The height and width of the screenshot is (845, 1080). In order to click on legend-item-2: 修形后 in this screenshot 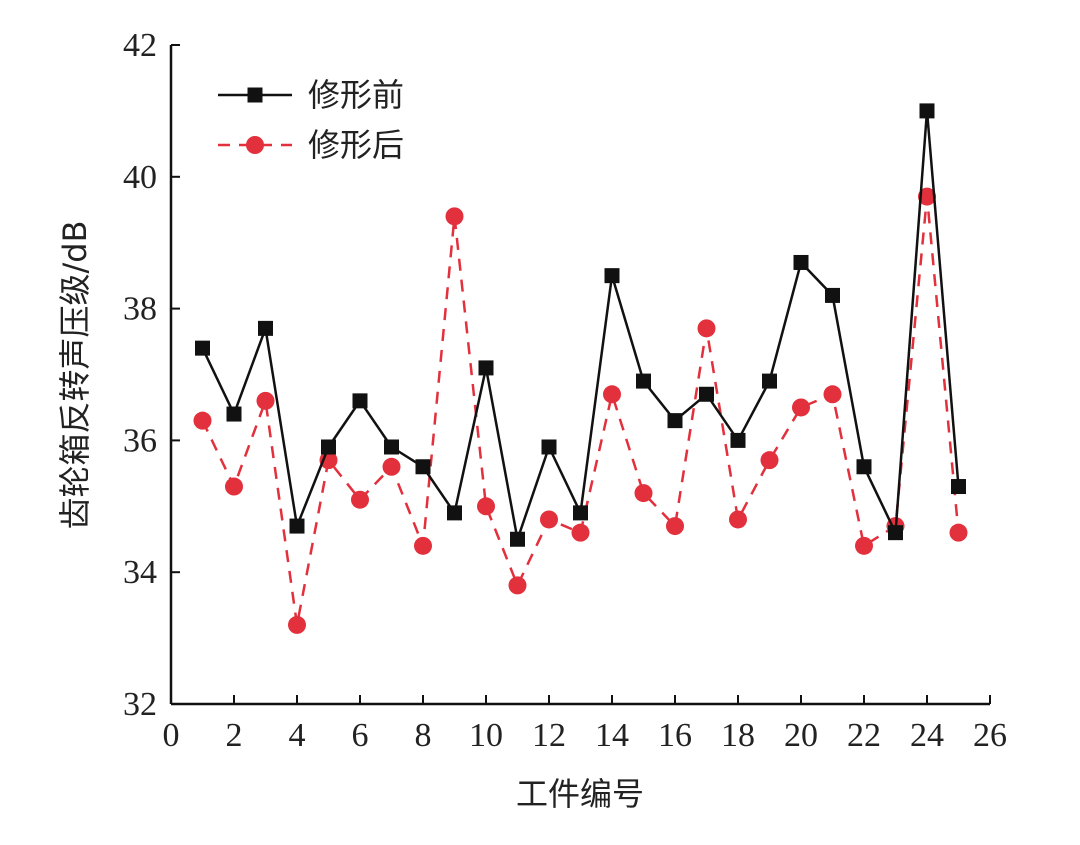, I will do `click(311, 145)`.